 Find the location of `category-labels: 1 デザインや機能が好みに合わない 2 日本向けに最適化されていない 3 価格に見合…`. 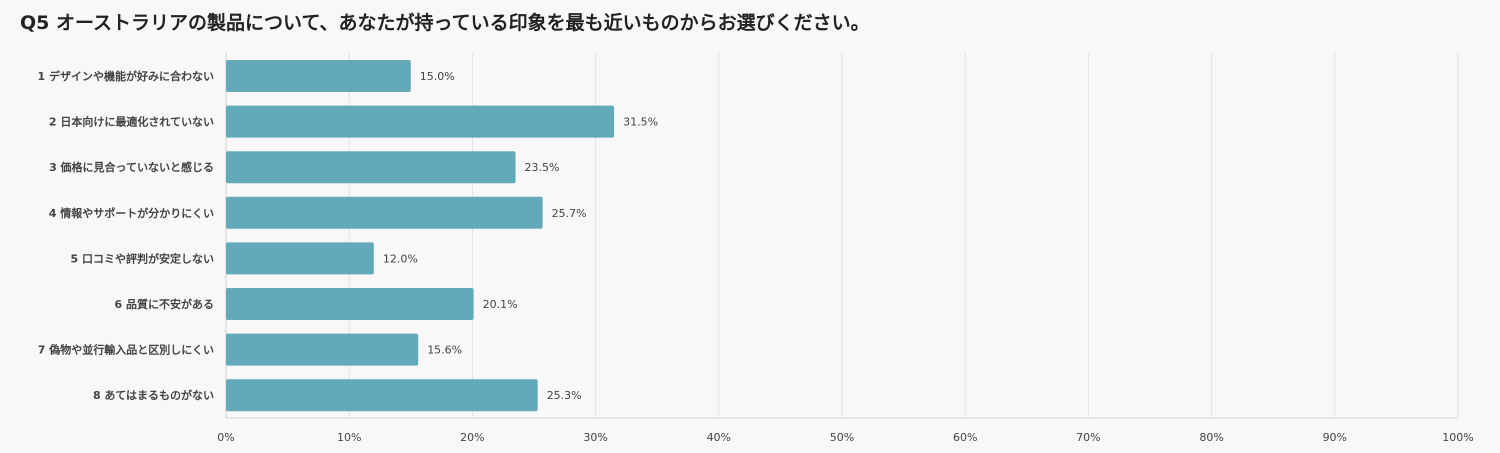

category-labels: 1 デザインや機能が好みに合わない 2 日本向けに最適化されていない 3 価格に見合… is located at coordinates (126, 235).